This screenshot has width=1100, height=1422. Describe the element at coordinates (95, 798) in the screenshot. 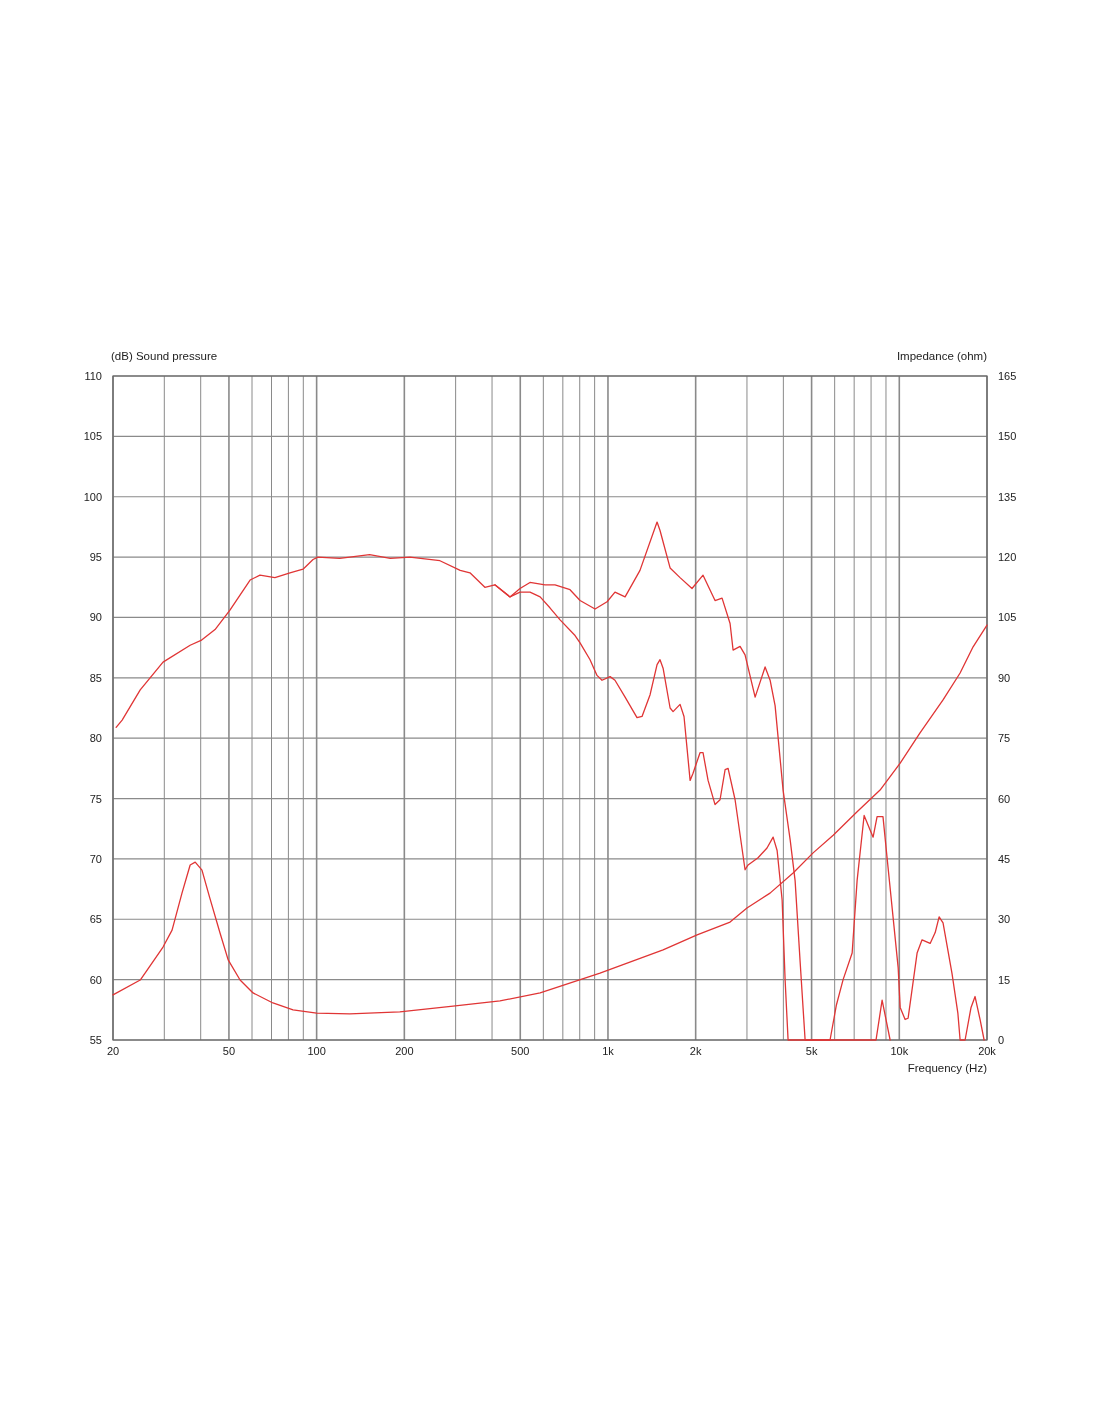

I see `y-tick-label: 75` at that location.